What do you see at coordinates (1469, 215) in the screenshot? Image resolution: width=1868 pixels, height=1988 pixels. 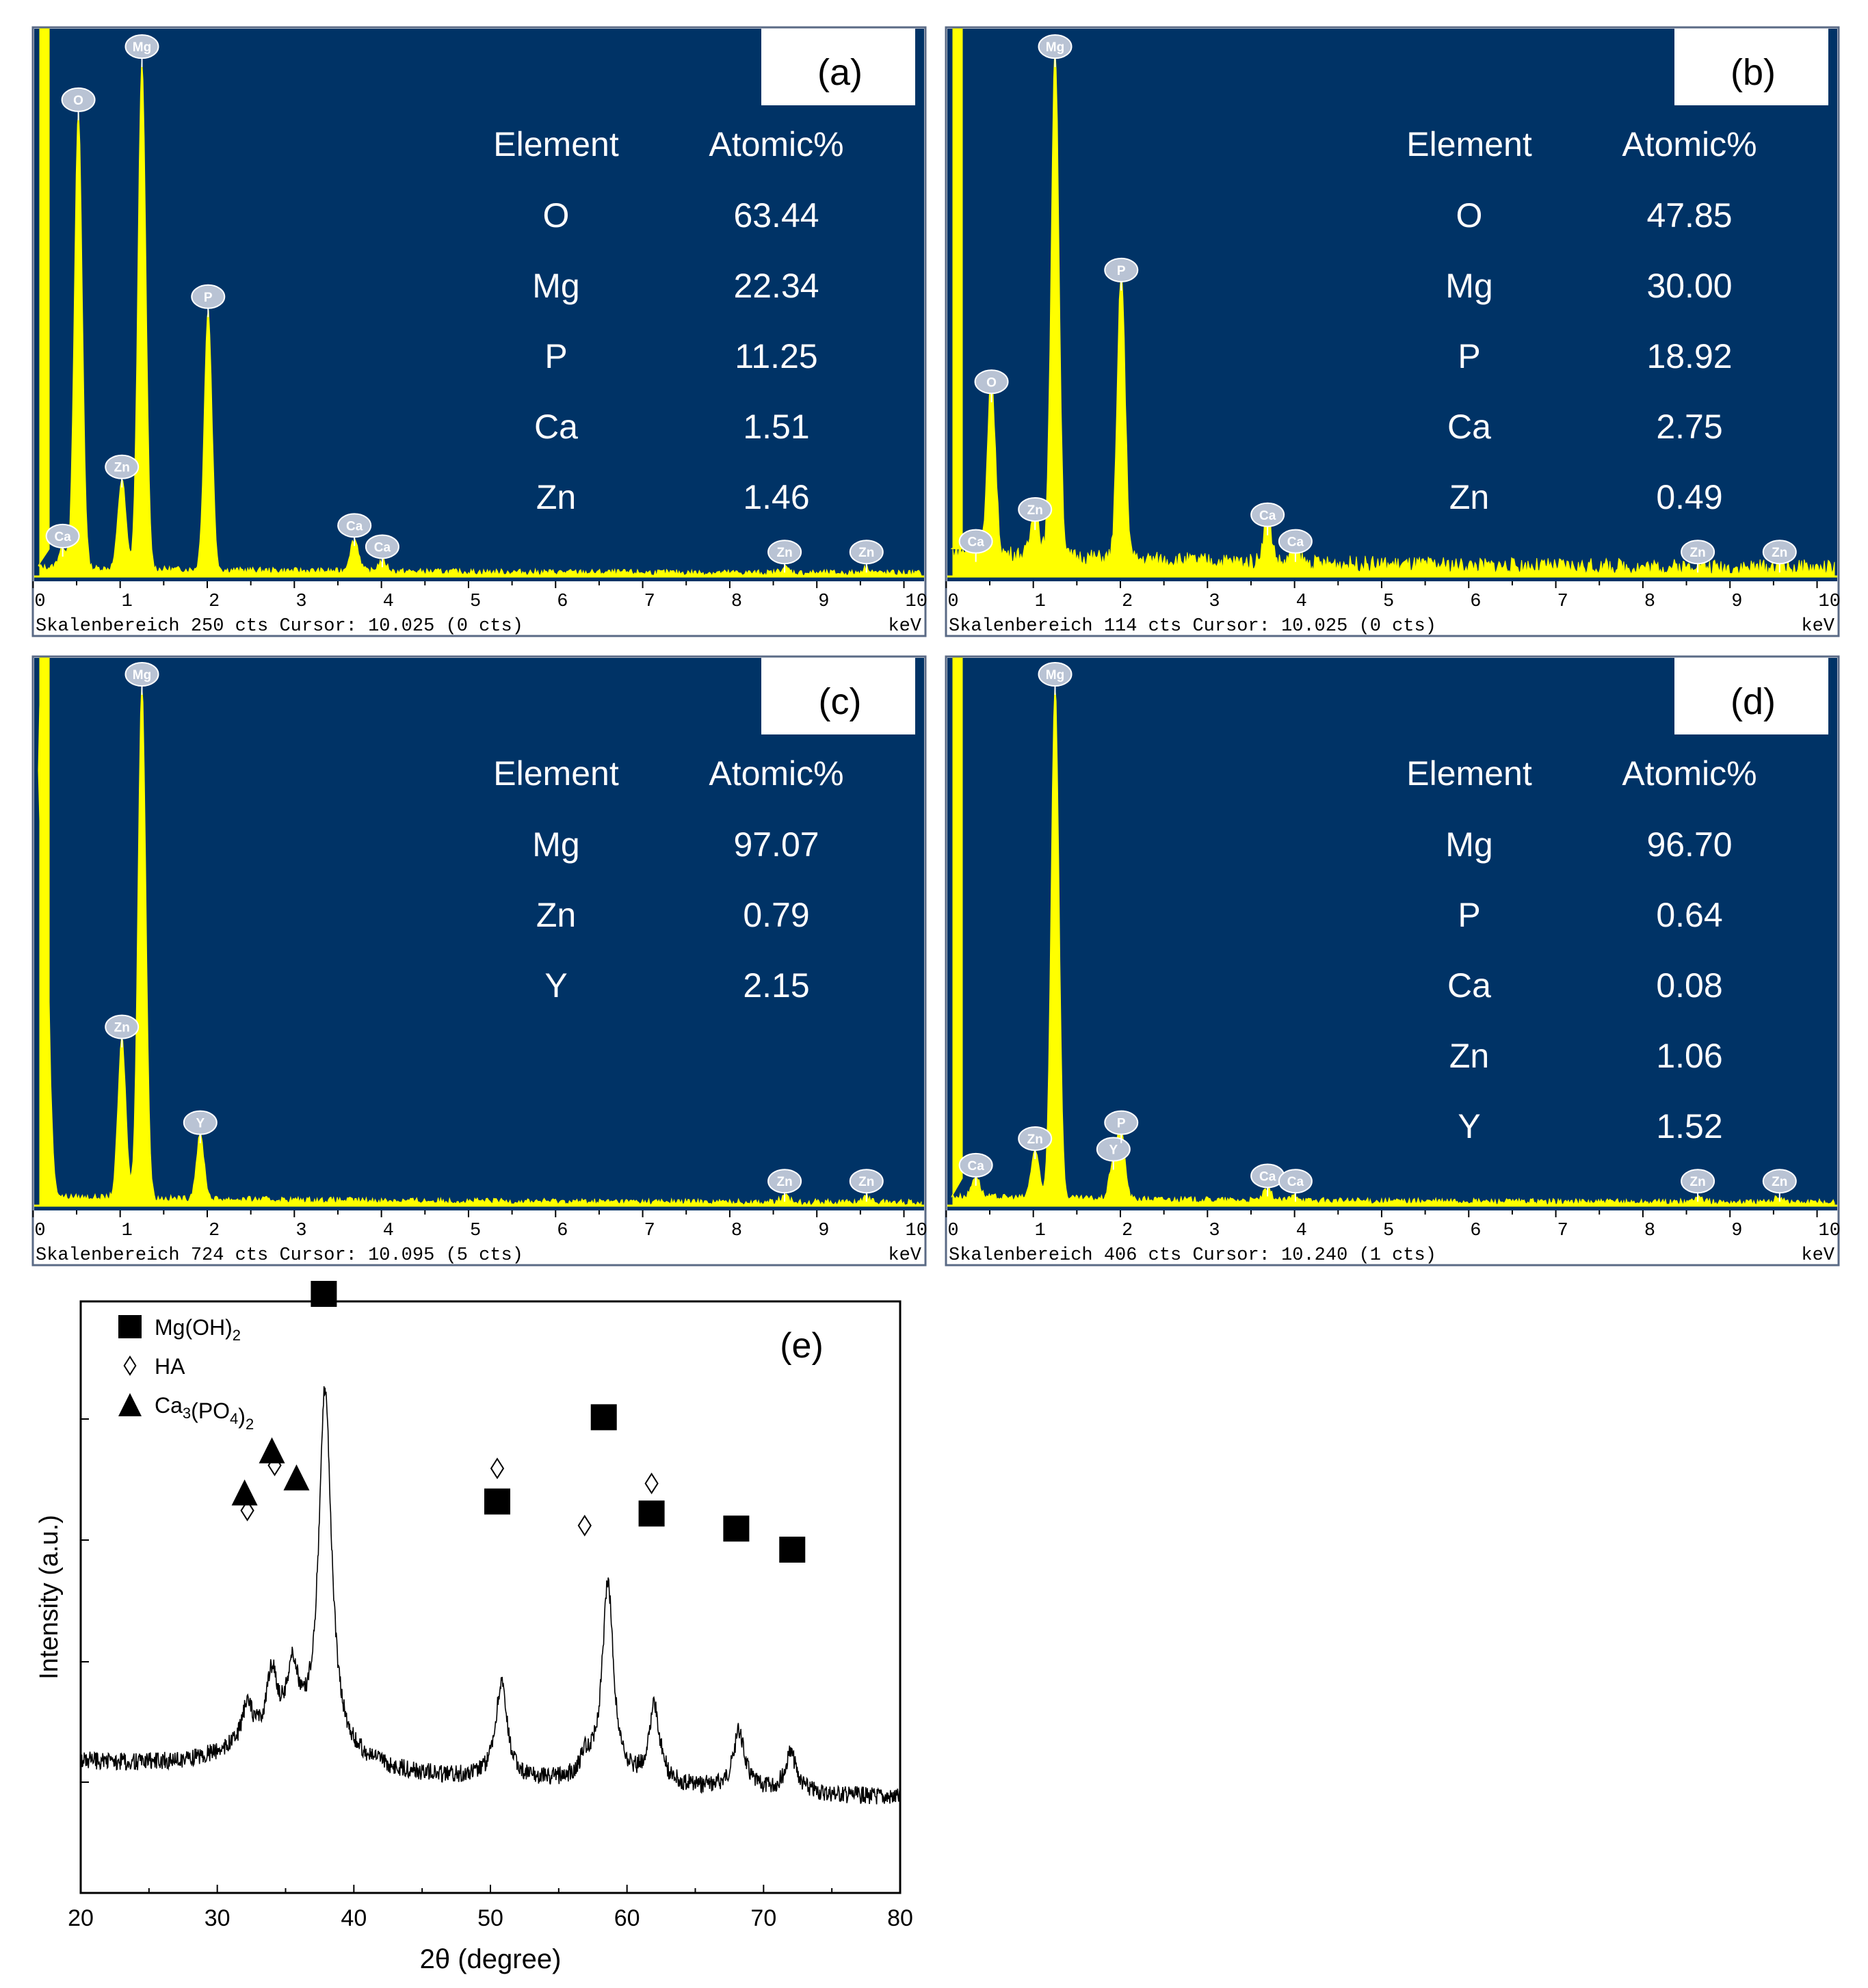 I see `table-element-o: O` at bounding box center [1469, 215].